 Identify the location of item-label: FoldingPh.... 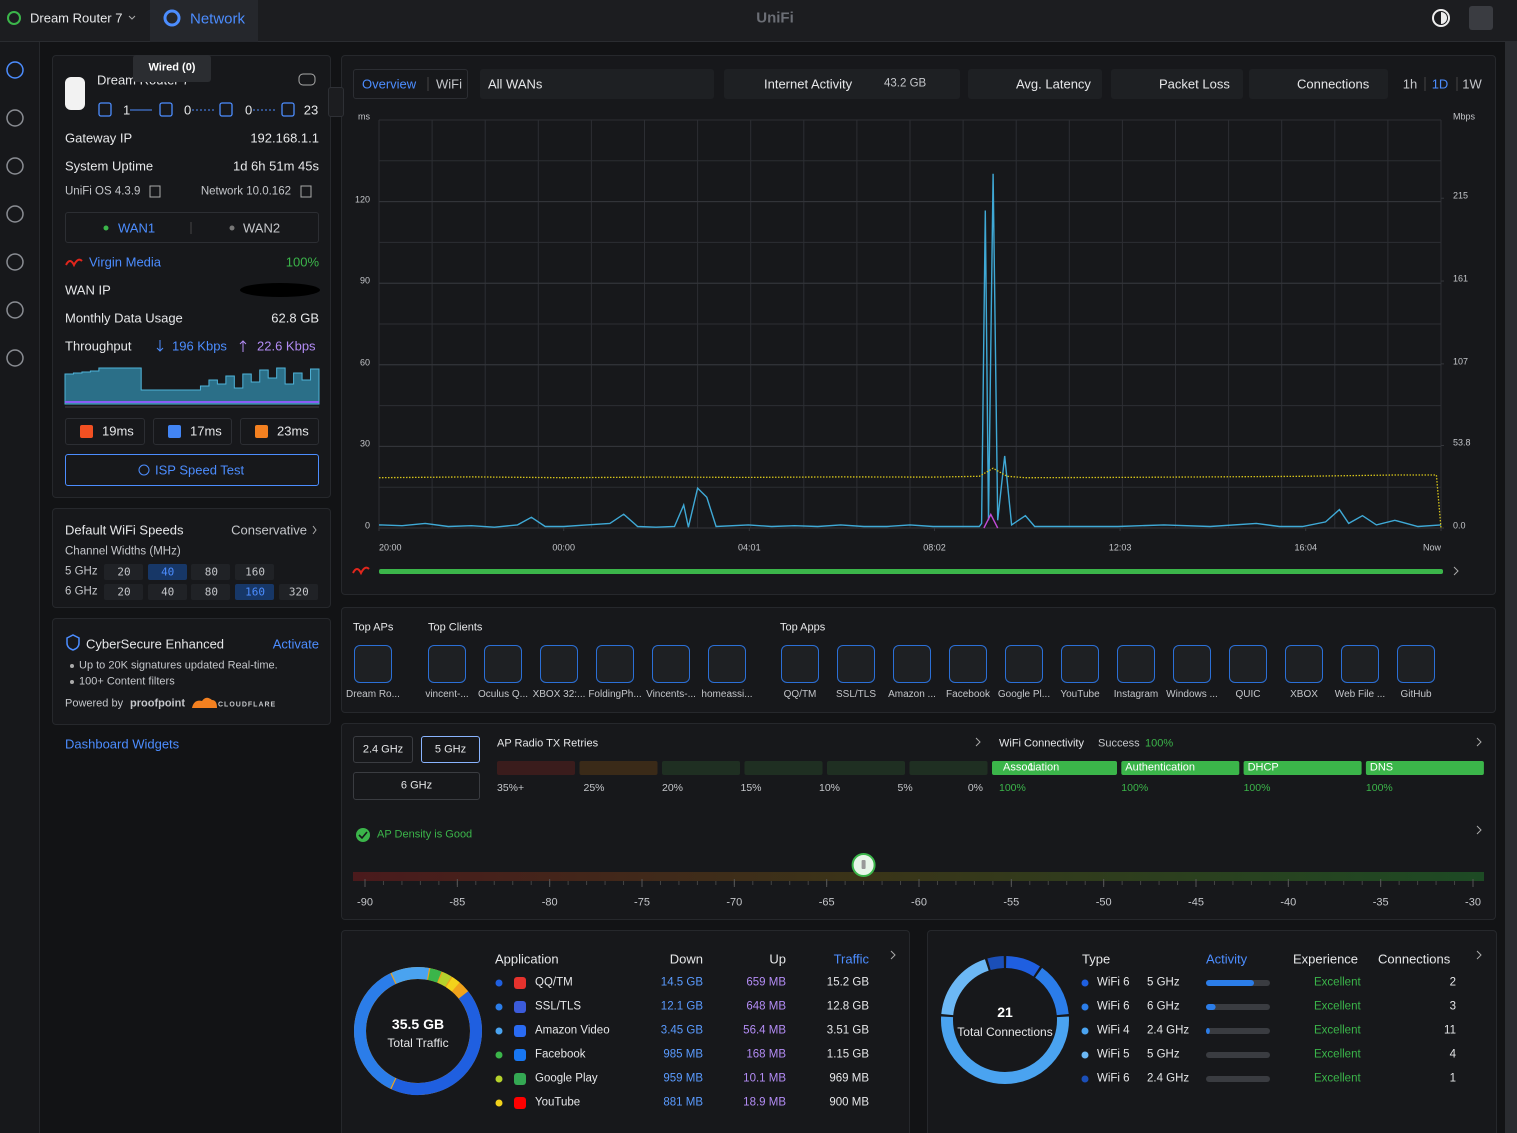
(615, 694).